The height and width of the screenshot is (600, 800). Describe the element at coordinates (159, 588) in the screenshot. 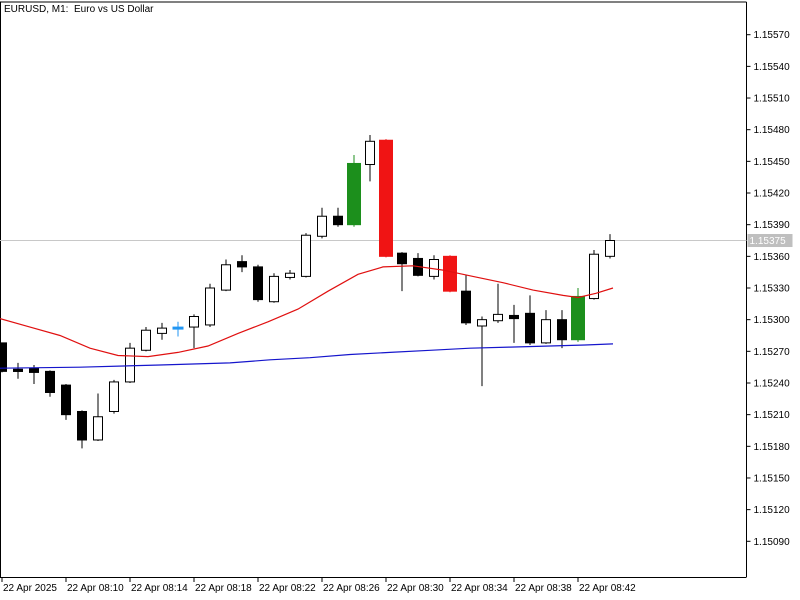

I see `time-tick-label: 22 Apr 08:14` at that location.